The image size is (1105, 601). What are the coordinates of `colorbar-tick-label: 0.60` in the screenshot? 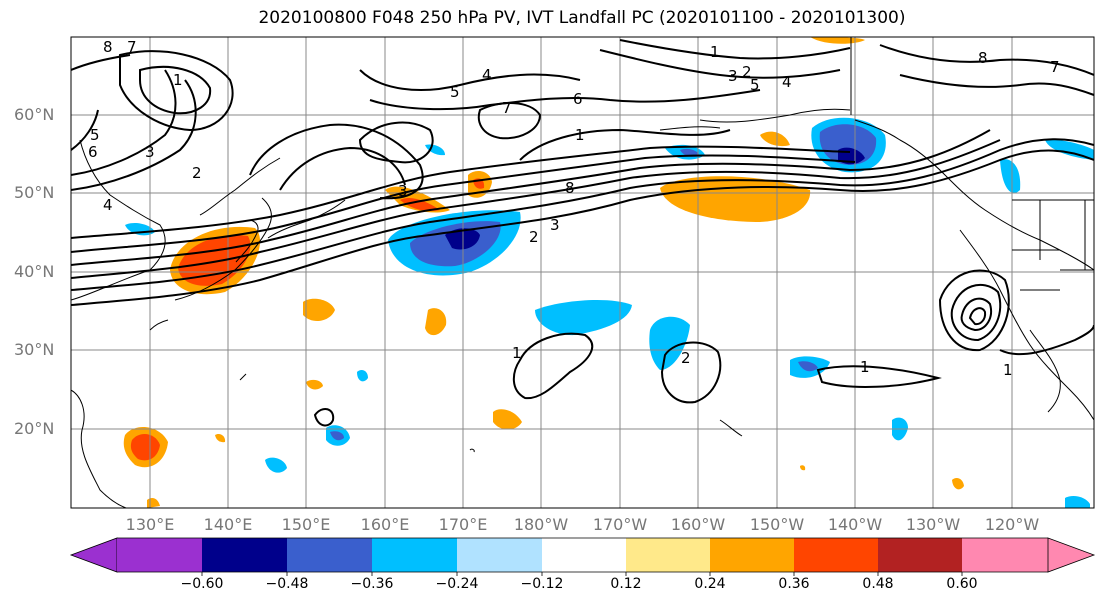 It's located at (962, 584).